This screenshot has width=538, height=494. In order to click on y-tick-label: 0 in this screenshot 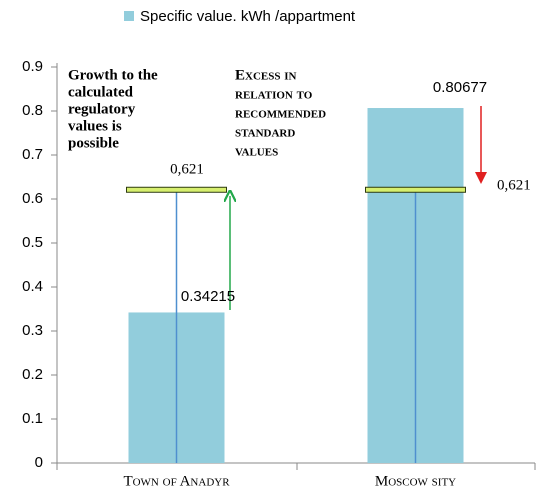, I will do `click(39, 462)`.